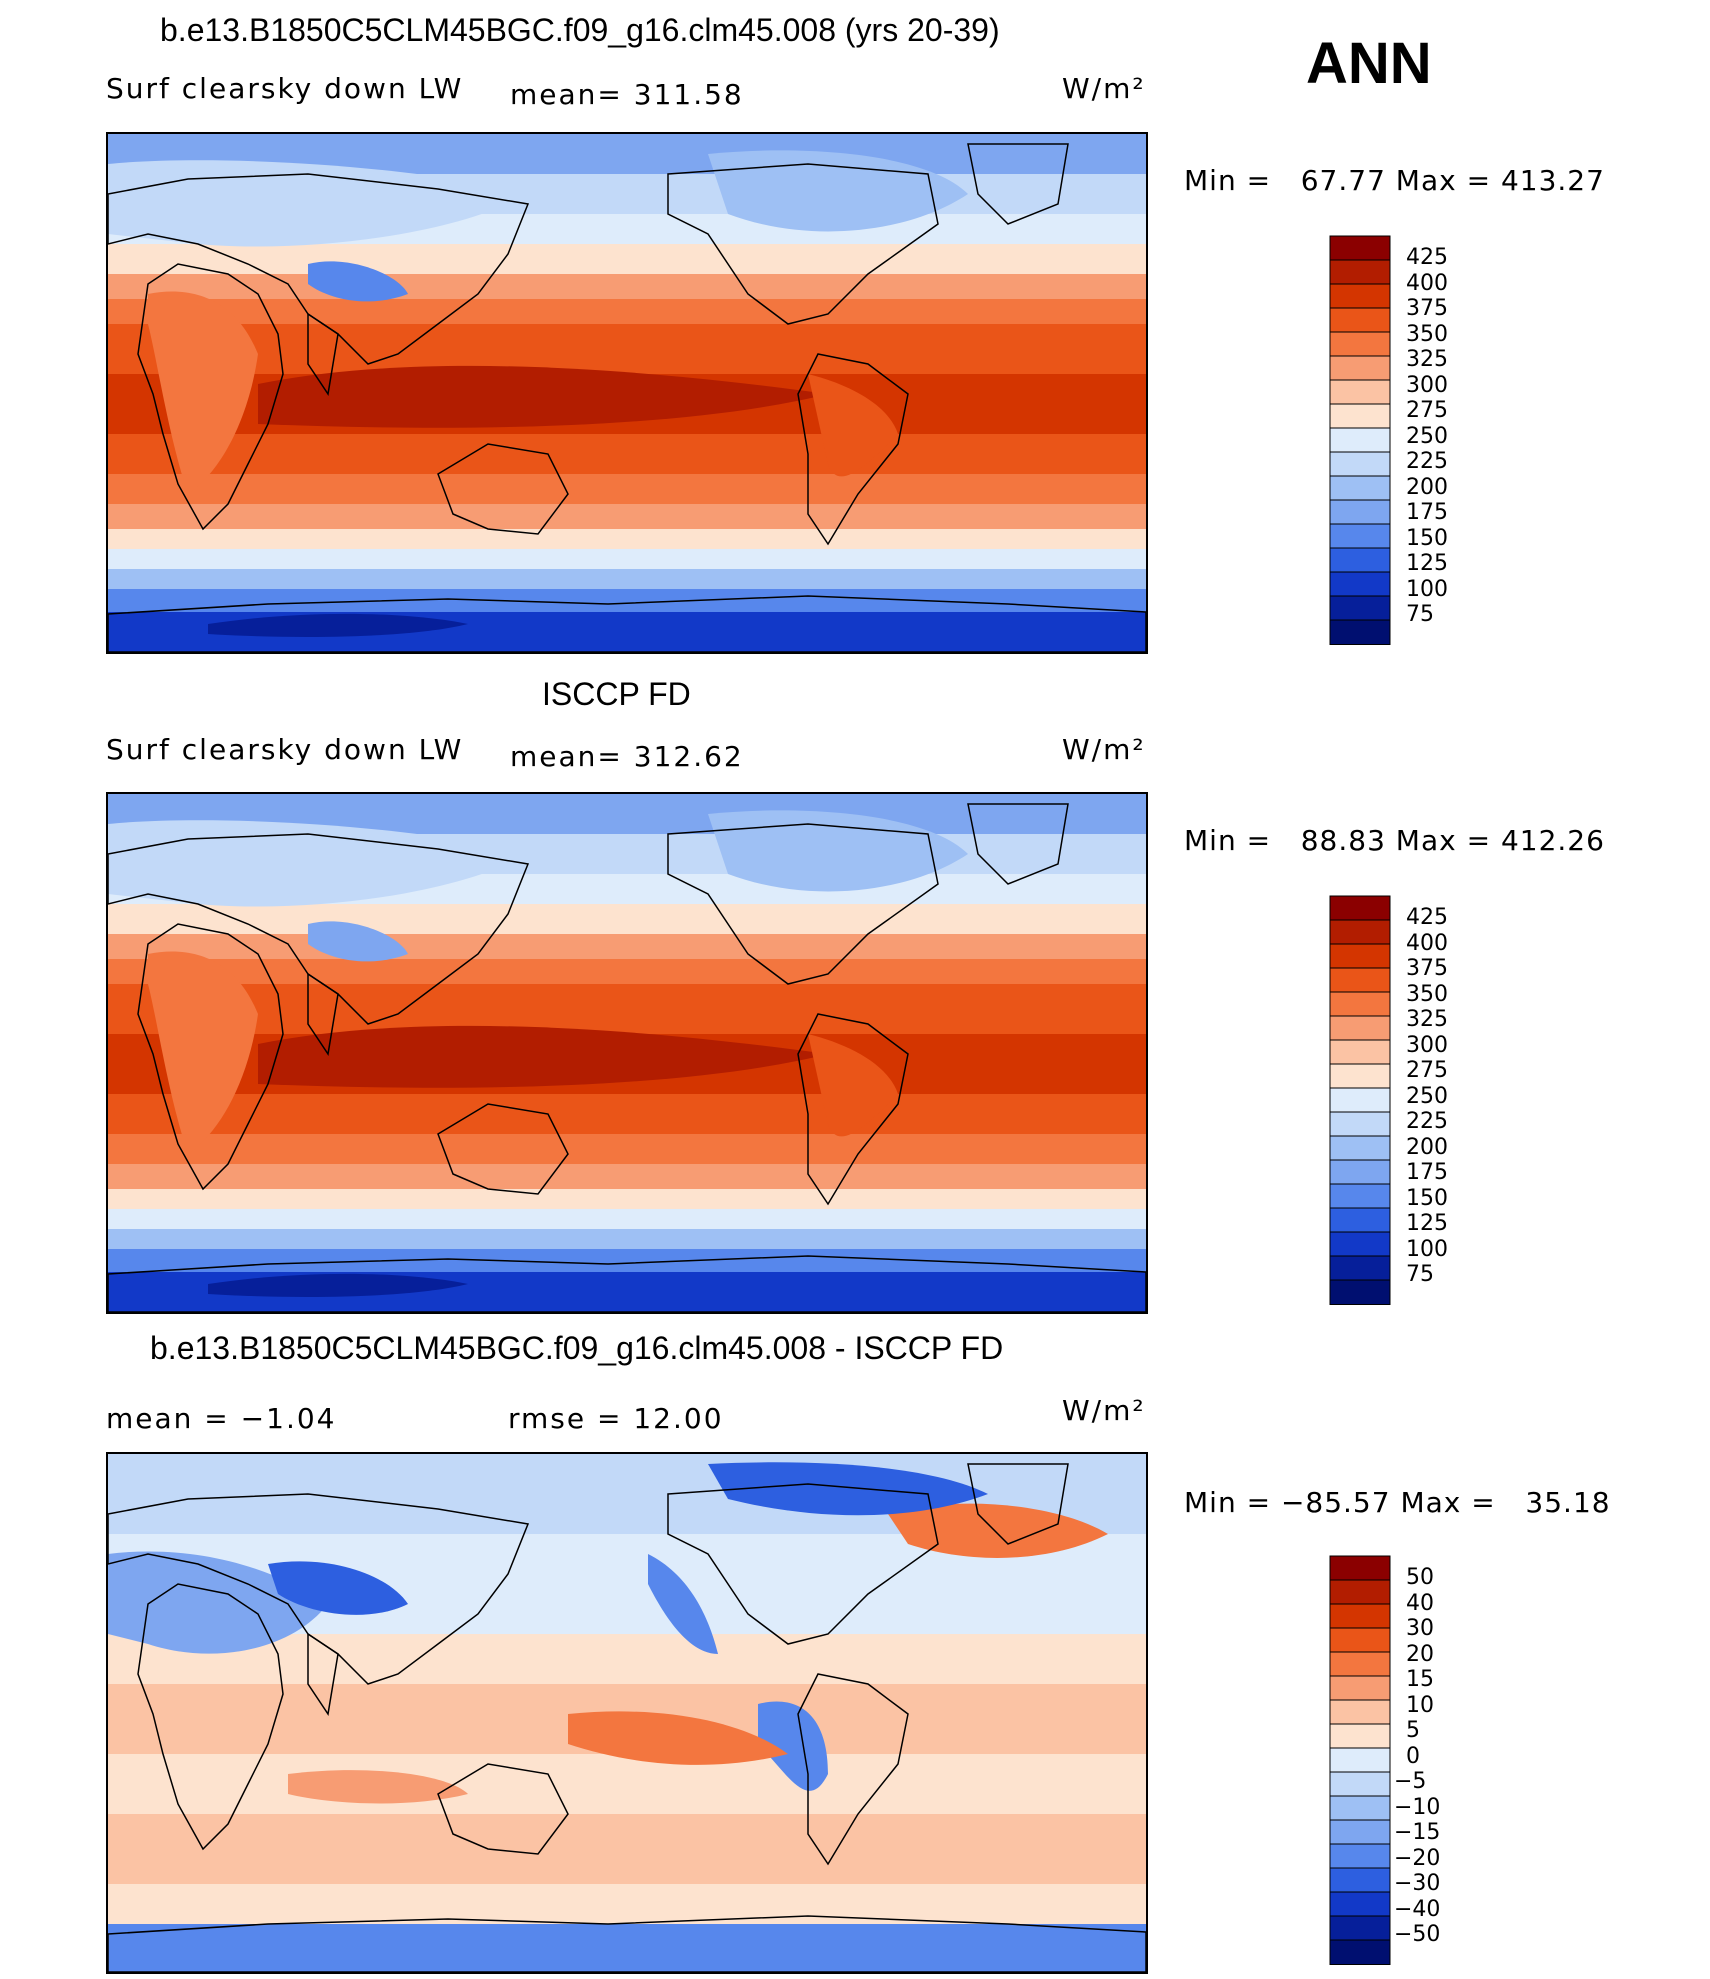 This screenshot has width=1710, height=1979. I want to click on panel2-mean: mean= 312.62, so click(627, 756).